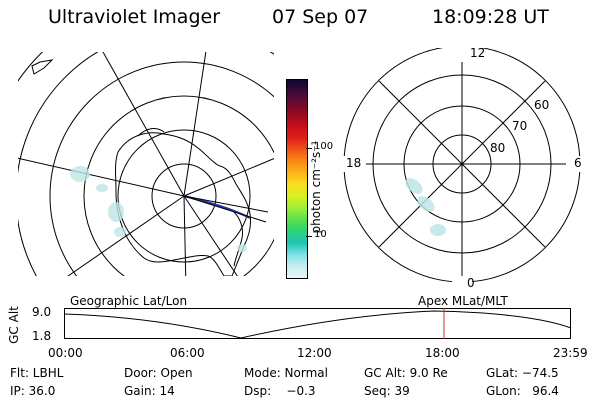 This screenshot has width=600, height=400. Describe the element at coordinates (33, 391) in the screenshot. I see `status-ip: IP: 36.0` at that location.